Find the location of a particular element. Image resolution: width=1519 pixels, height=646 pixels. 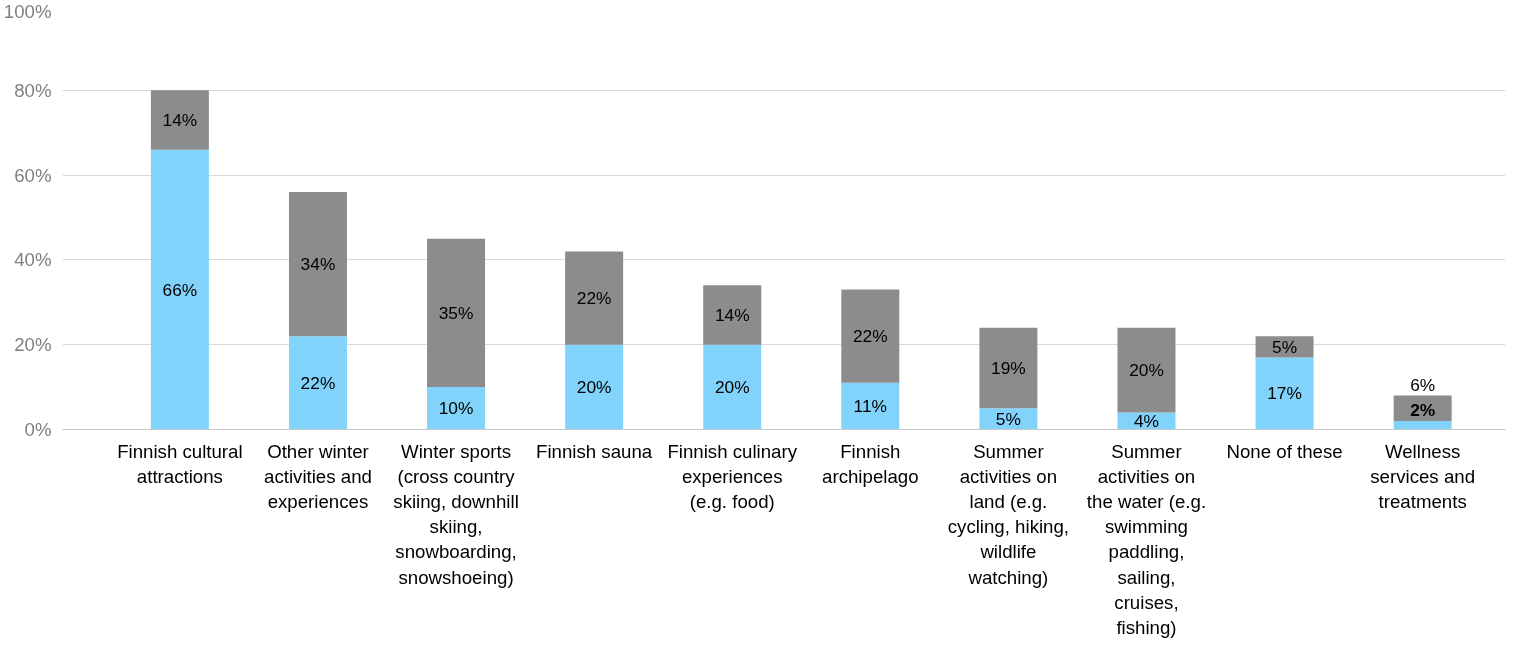

data-label: 34% is located at coordinates (318, 264).